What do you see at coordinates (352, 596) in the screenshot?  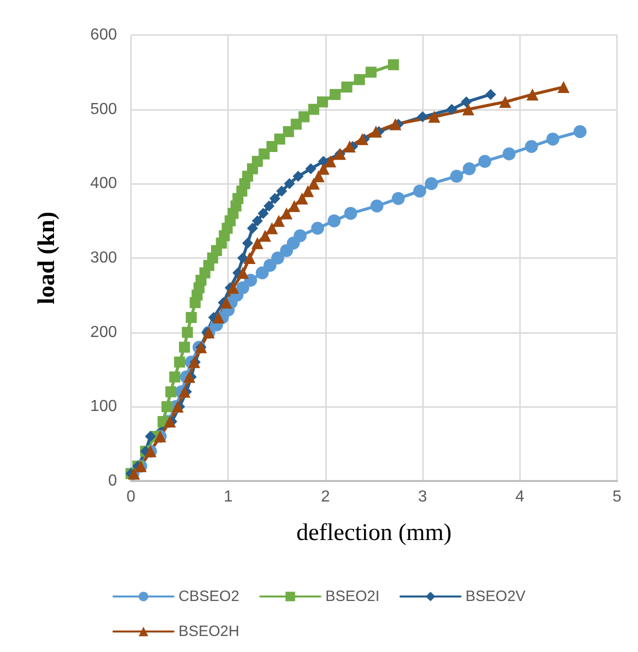 I see `legend-label: BSEO2I` at bounding box center [352, 596].